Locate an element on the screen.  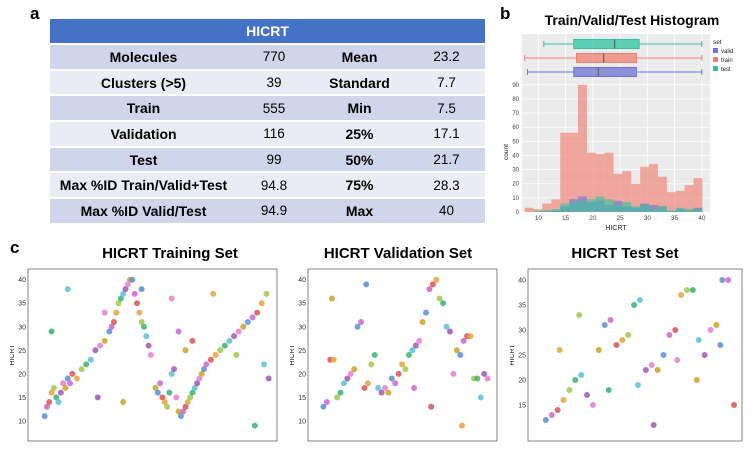
row-value: 99 is located at coordinates (274, 159).